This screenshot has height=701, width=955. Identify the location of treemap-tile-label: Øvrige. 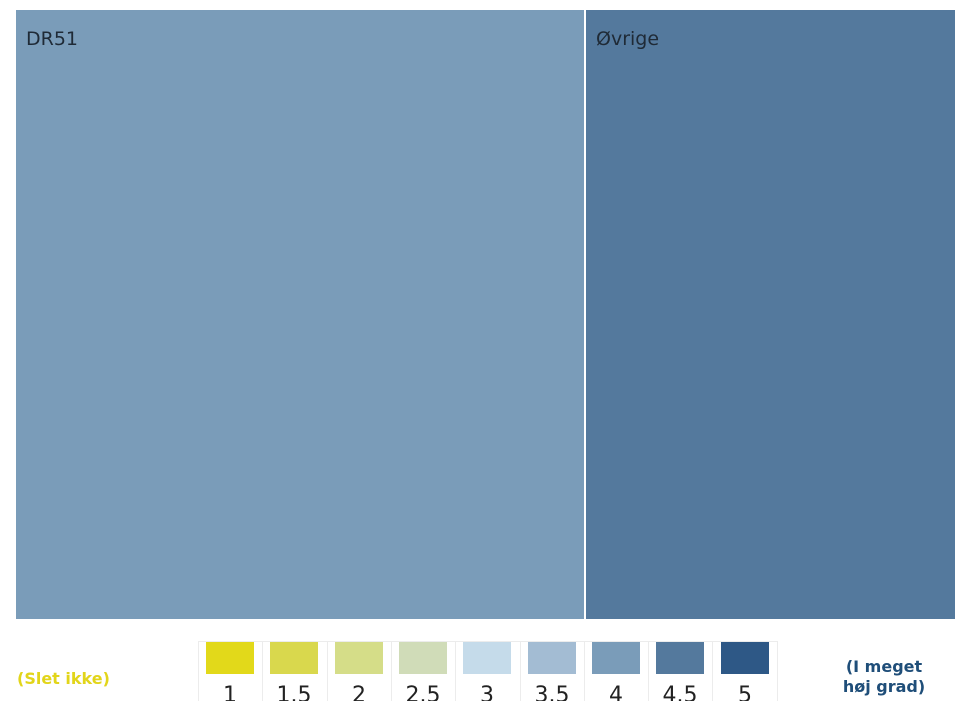
(628, 39).